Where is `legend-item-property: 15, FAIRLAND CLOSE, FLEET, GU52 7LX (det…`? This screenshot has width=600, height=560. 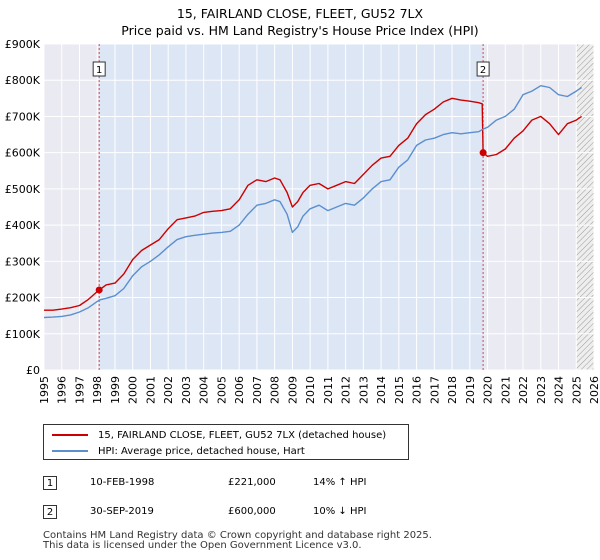 legend-item-property: 15, FAIRLAND CLOSE, FLEET, GU52 7LX (det… is located at coordinates (219, 435).